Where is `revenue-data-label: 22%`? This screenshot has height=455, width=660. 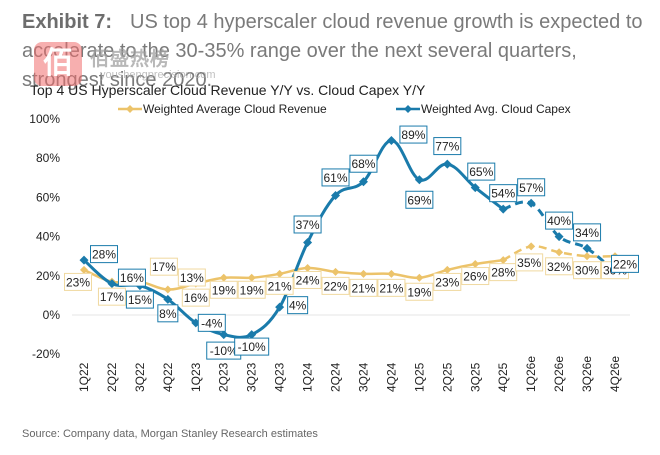 revenue-data-label: 22% is located at coordinates (335, 285).